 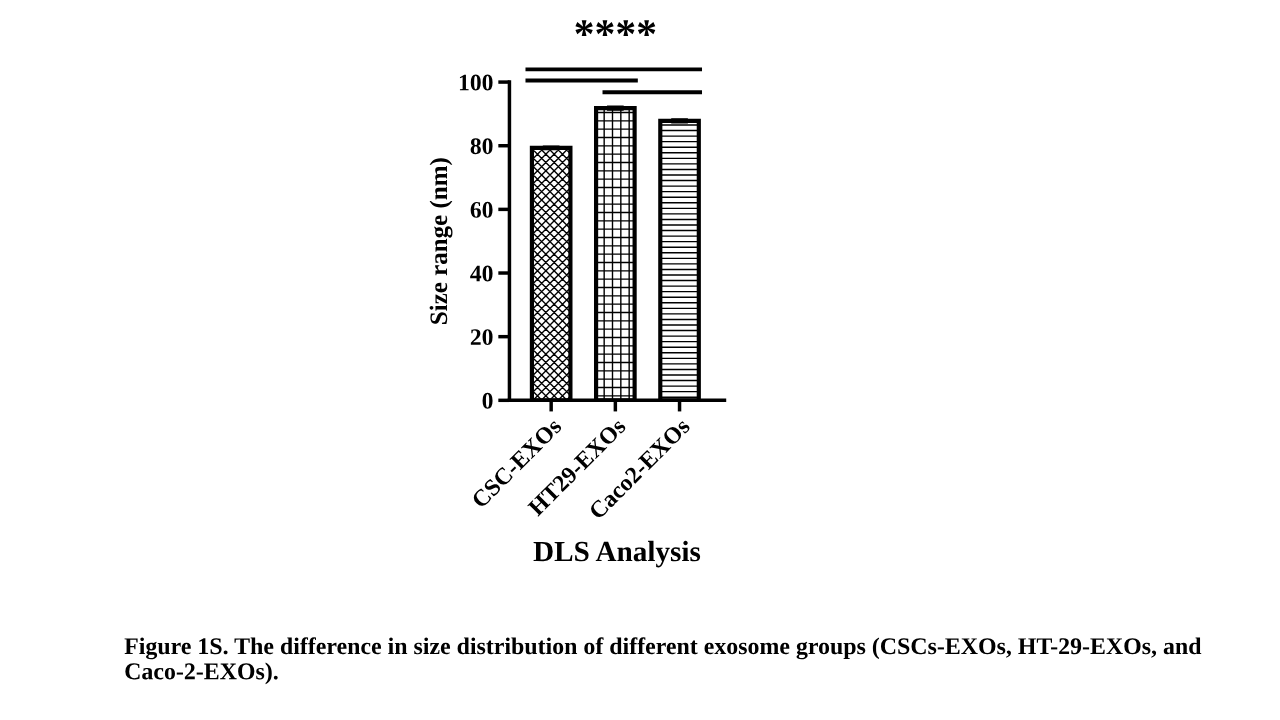 What do you see at coordinates (481, 209) in the screenshot?
I see `y-tick-label: 60` at bounding box center [481, 209].